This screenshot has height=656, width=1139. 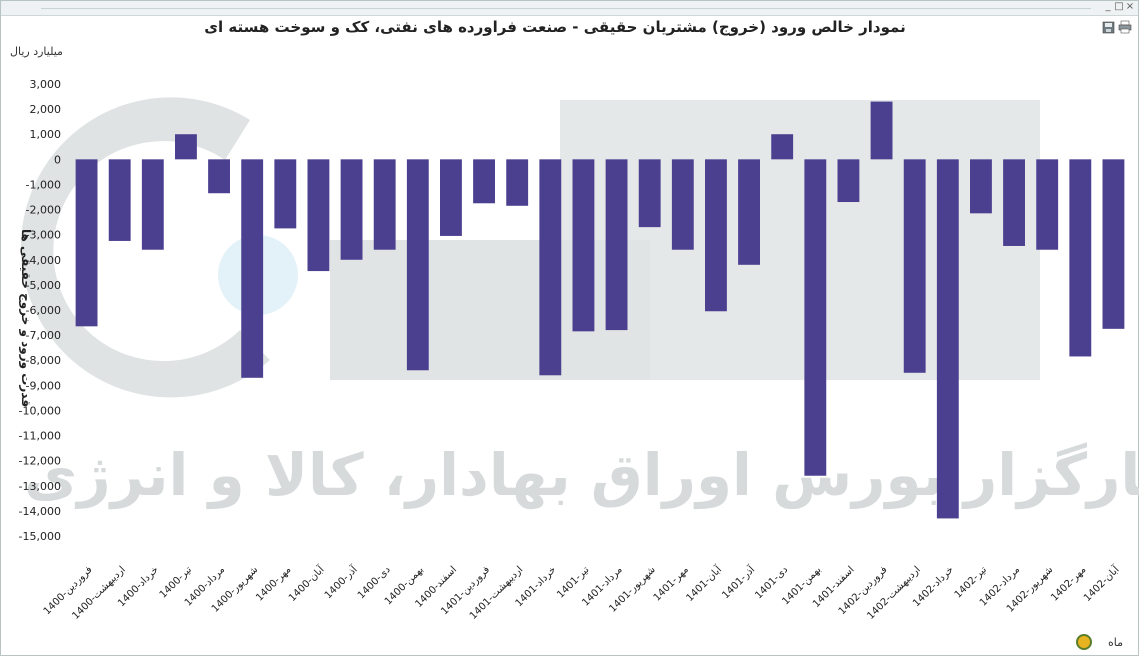 I want to click on y-tick-label: -4,000, so click(x=43, y=260).